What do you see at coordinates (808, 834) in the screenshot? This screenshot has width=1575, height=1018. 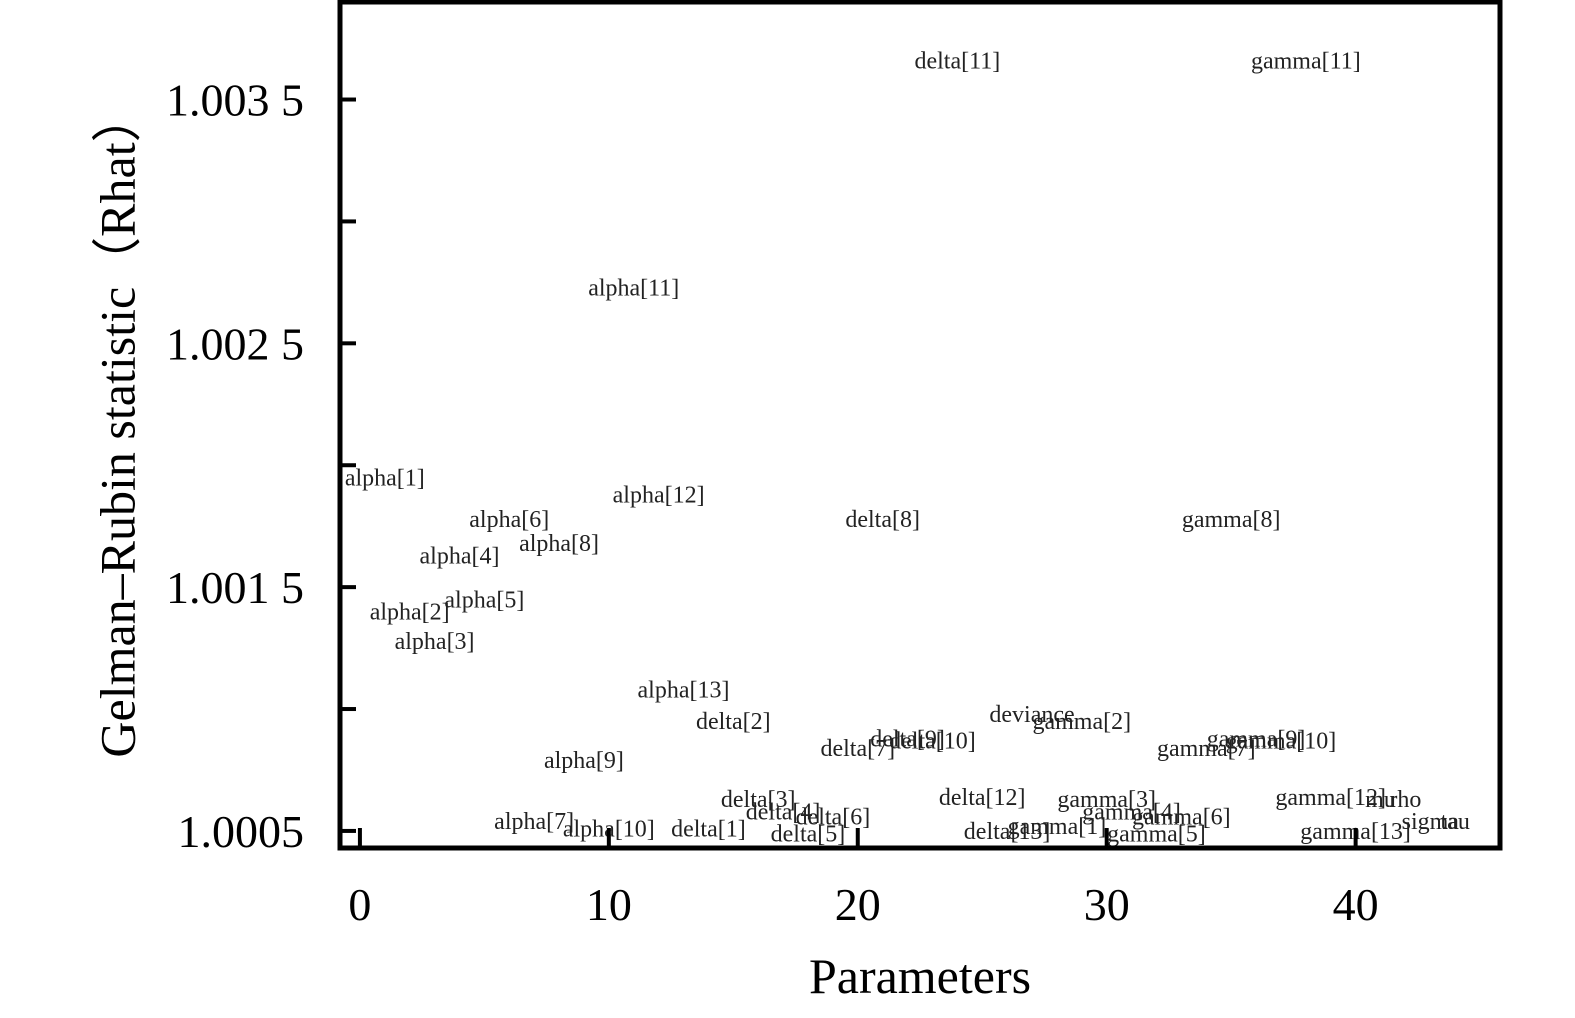 I see `point-label: delta[5]` at bounding box center [808, 834].